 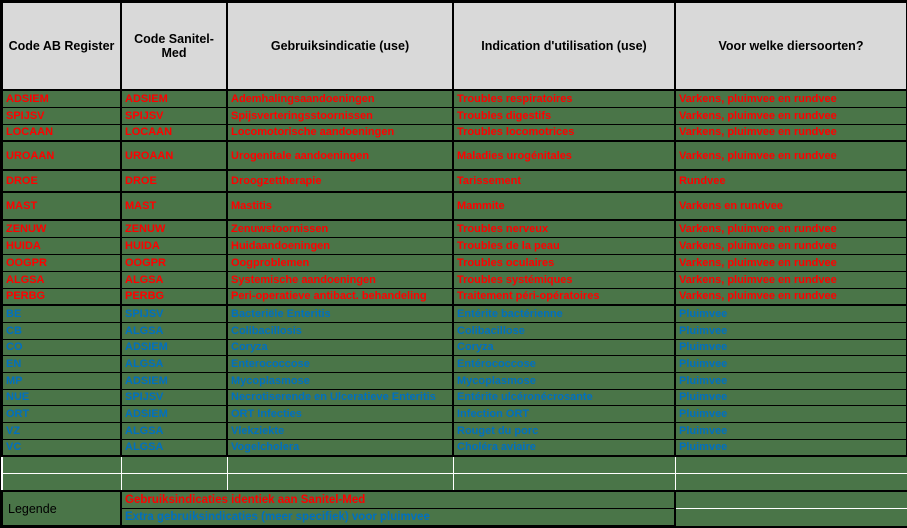 I want to click on table-row: MP ADSIEM Mycoplasmose Mycoplasmose Pluimvee, so click(x=454, y=380).